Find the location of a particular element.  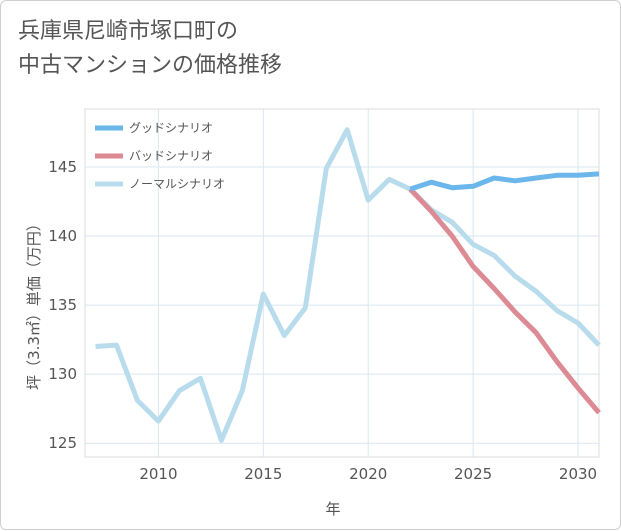

bad-scenario-line is located at coordinates (504, 301).